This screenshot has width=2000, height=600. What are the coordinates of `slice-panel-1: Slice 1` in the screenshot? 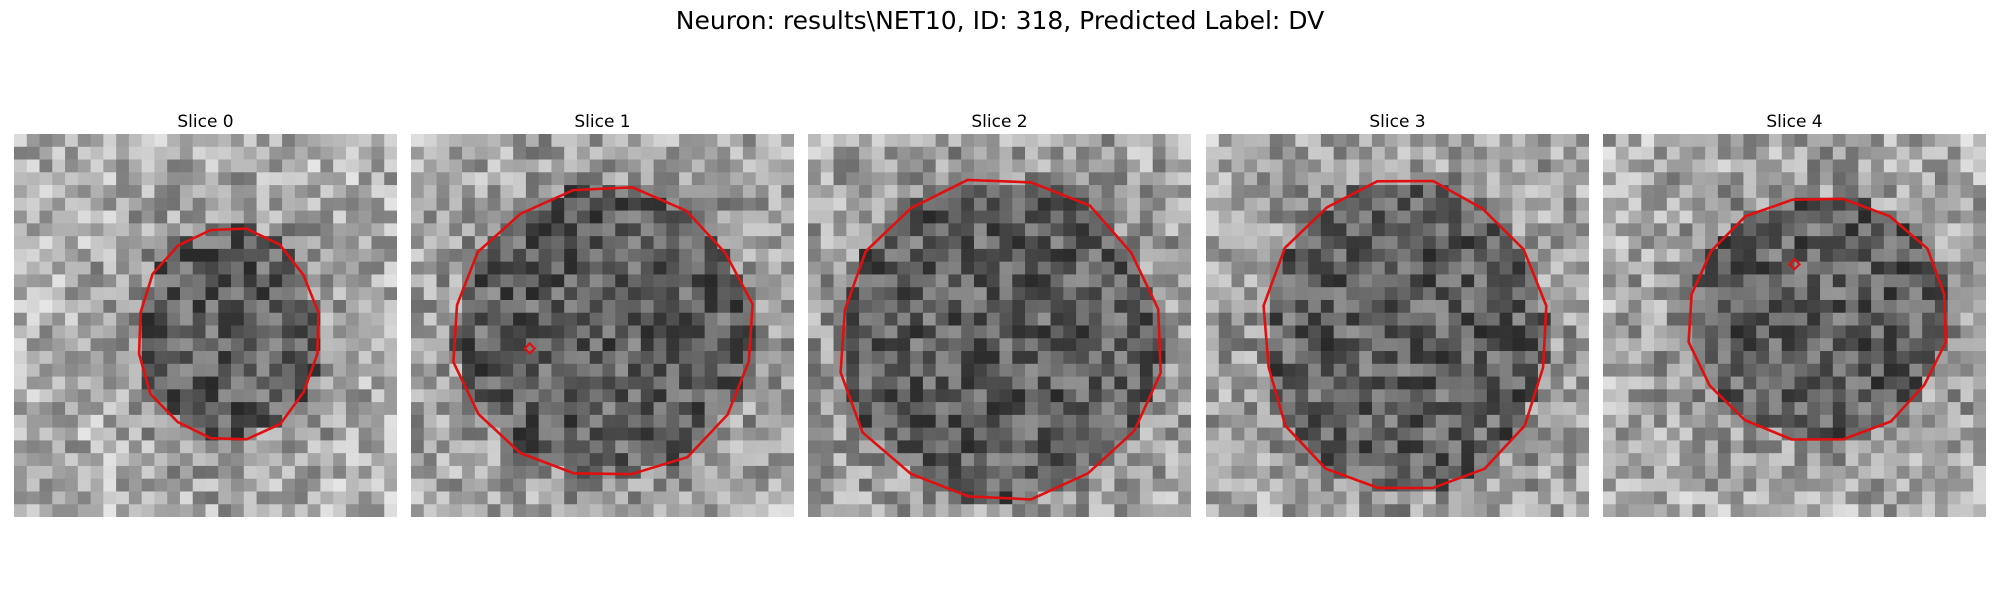 It's located at (602, 313).